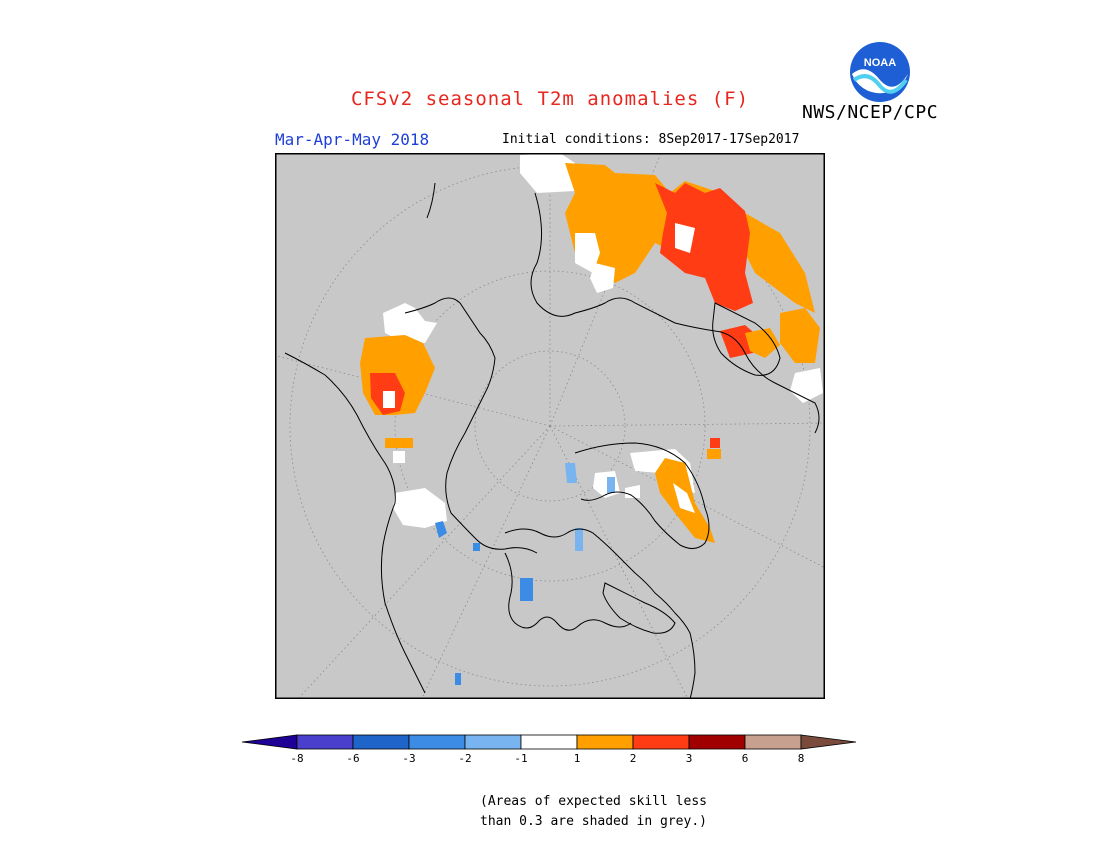 The height and width of the screenshot is (850, 1100). I want to click on noaa-logo-text: NOAA, so click(880, 63).